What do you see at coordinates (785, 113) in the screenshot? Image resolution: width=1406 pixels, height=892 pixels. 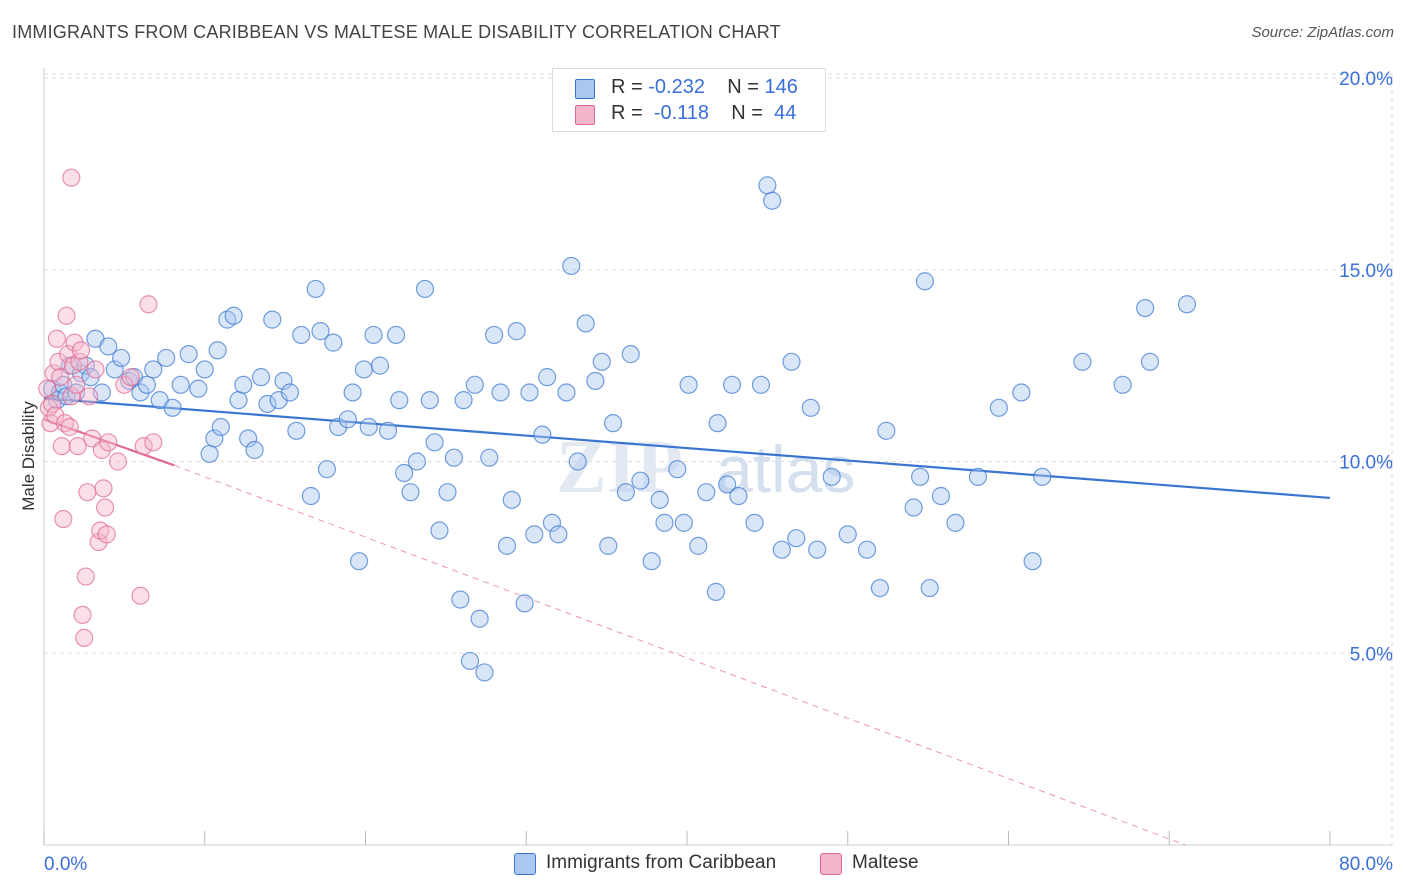 I see `n-value-maltese: 44` at bounding box center [785, 113].